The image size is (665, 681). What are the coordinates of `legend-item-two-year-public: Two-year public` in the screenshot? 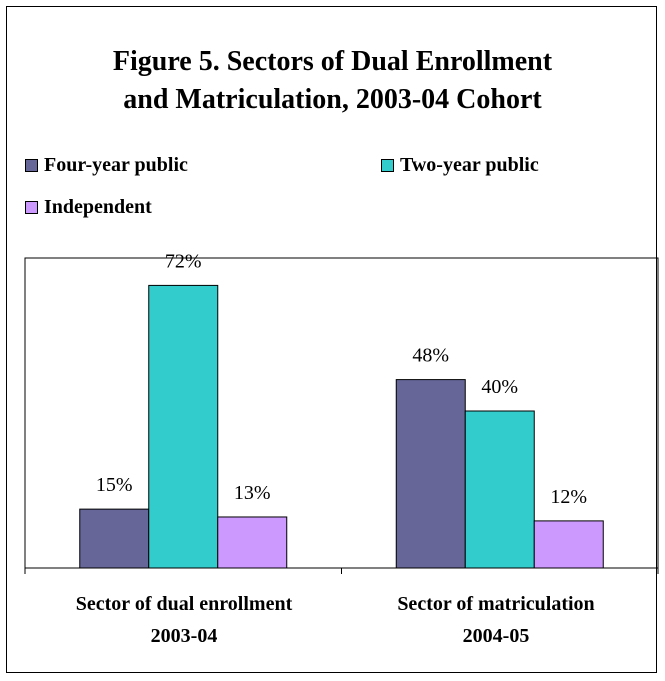 It's located at (460, 165).